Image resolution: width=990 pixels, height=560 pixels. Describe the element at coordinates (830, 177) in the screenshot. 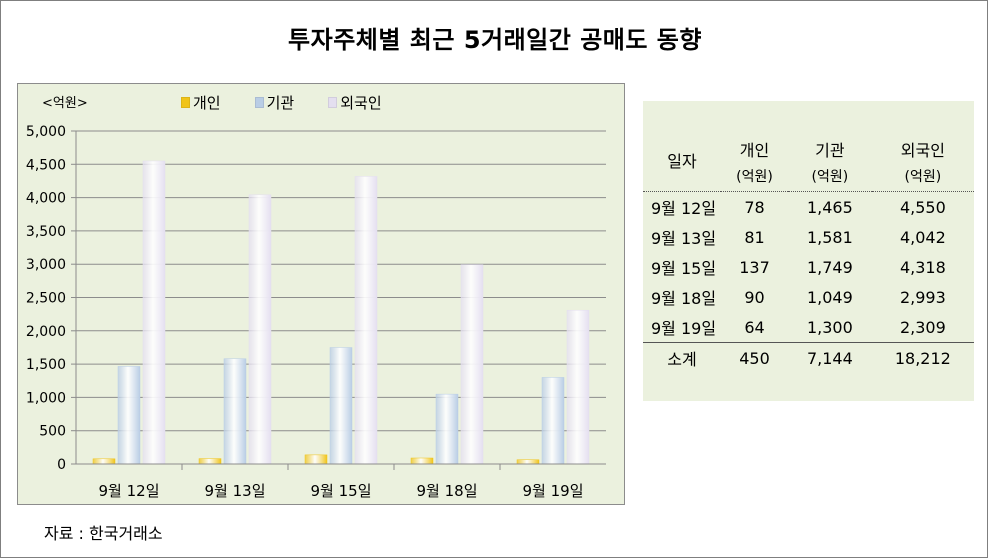

I see `unit-institution: (억원)` at that location.